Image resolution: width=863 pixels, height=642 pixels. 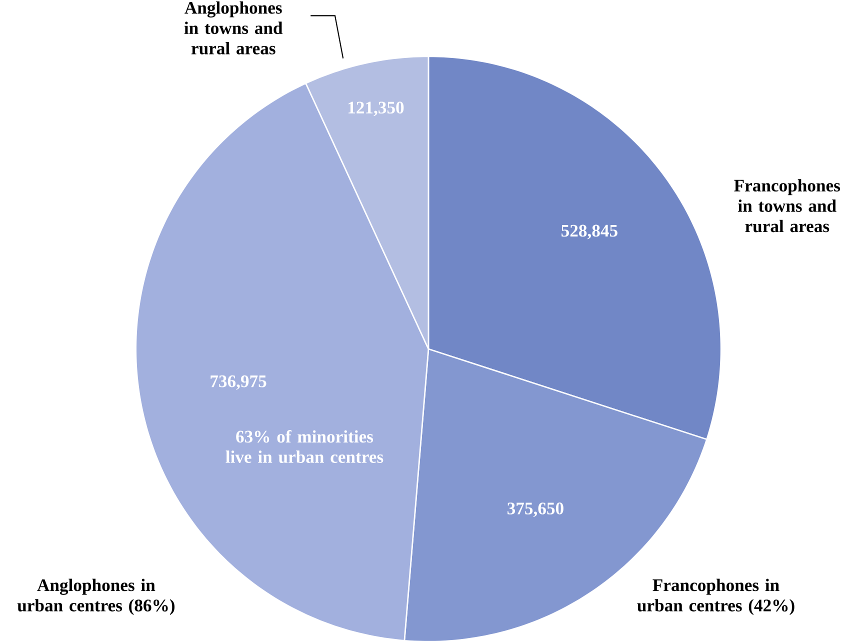 What do you see at coordinates (233, 27) in the screenshot?
I see `slice-label: Anglophones in towns and rural areas` at bounding box center [233, 27].